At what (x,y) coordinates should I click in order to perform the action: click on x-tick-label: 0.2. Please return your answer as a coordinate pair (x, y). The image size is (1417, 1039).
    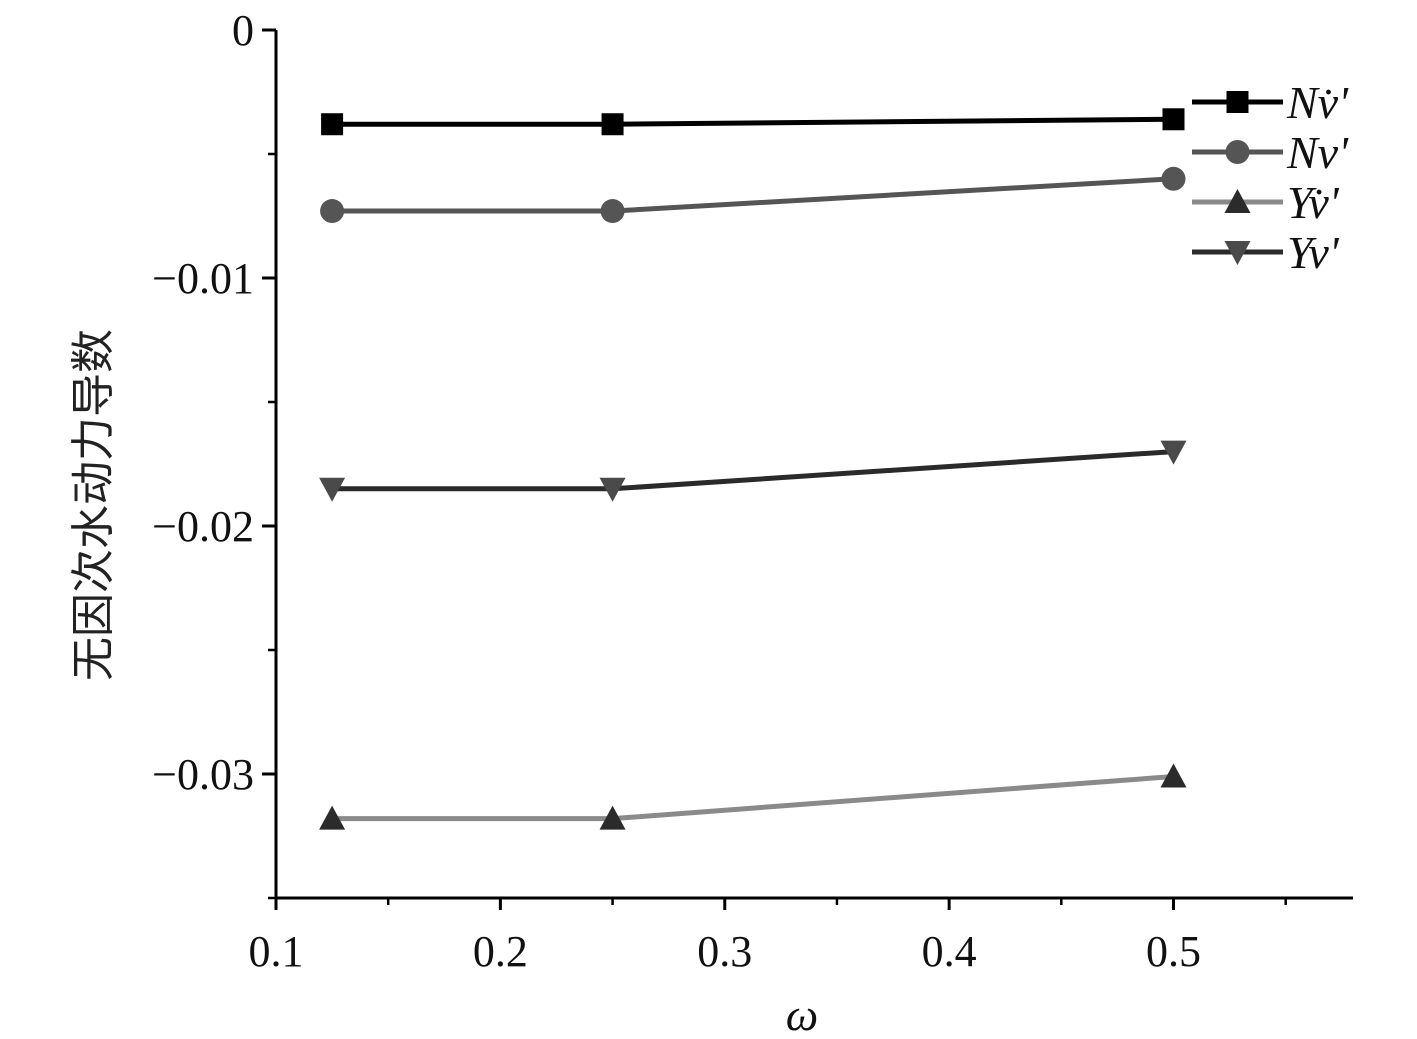
    Looking at the image, I should click on (500, 951).